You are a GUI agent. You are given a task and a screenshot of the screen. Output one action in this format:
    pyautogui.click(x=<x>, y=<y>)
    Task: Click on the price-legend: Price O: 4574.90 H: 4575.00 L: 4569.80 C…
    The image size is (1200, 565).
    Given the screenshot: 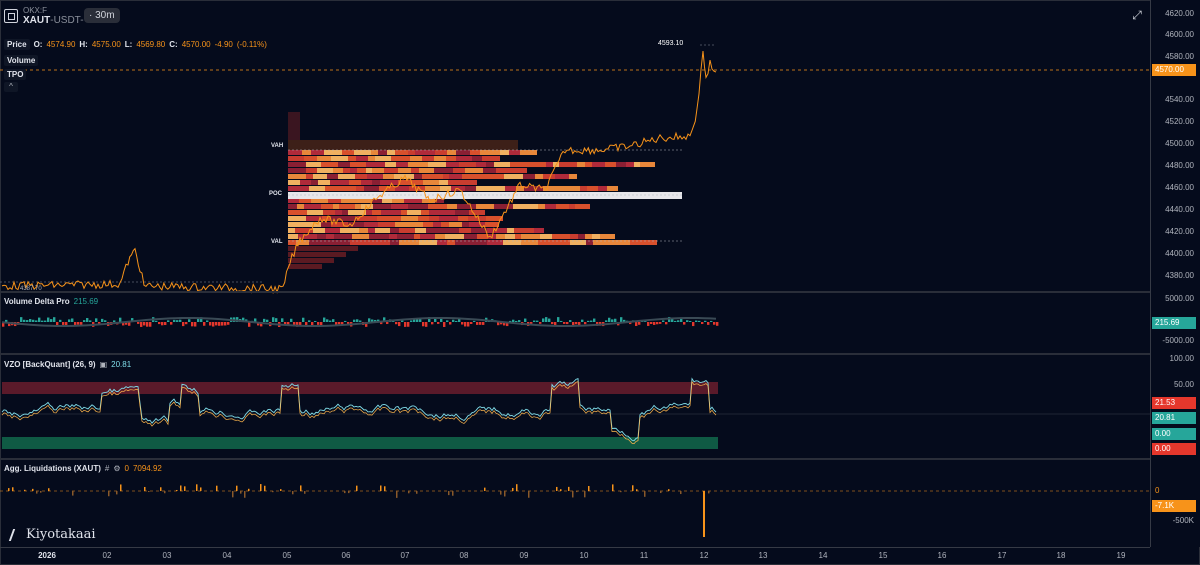 What is the action you would take?
    pyautogui.click(x=135, y=44)
    